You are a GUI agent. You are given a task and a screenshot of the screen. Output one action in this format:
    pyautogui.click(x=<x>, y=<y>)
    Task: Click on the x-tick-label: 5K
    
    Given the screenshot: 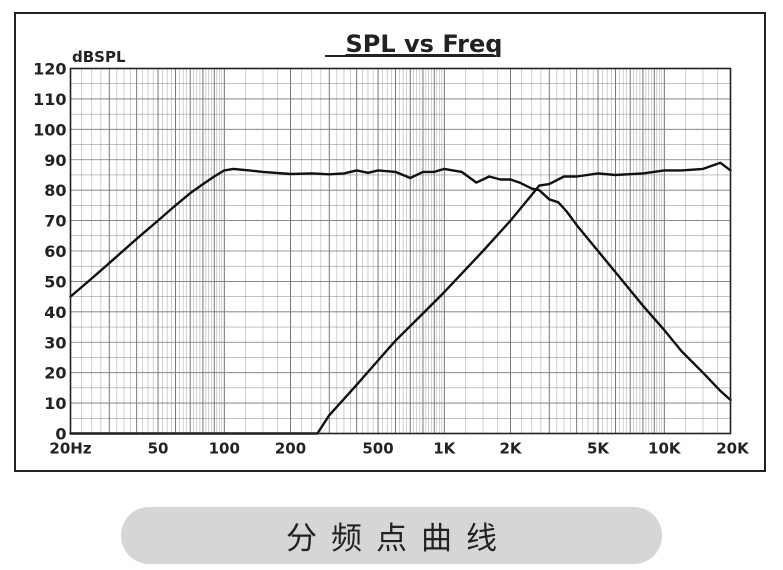 What is the action you would take?
    pyautogui.click(x=598, y=449)
    